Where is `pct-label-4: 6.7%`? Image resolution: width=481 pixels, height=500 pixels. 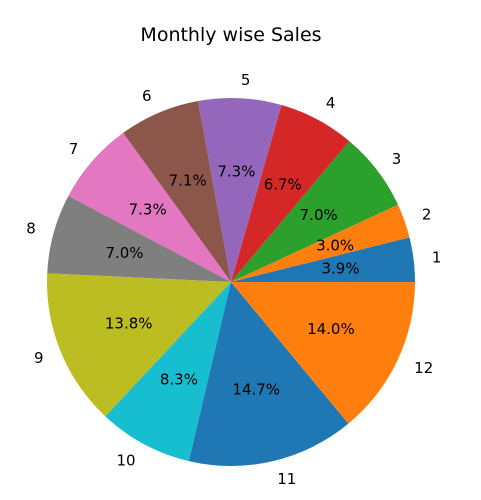
pct-label-4: 6.7% is located at coordinates (283, 184).